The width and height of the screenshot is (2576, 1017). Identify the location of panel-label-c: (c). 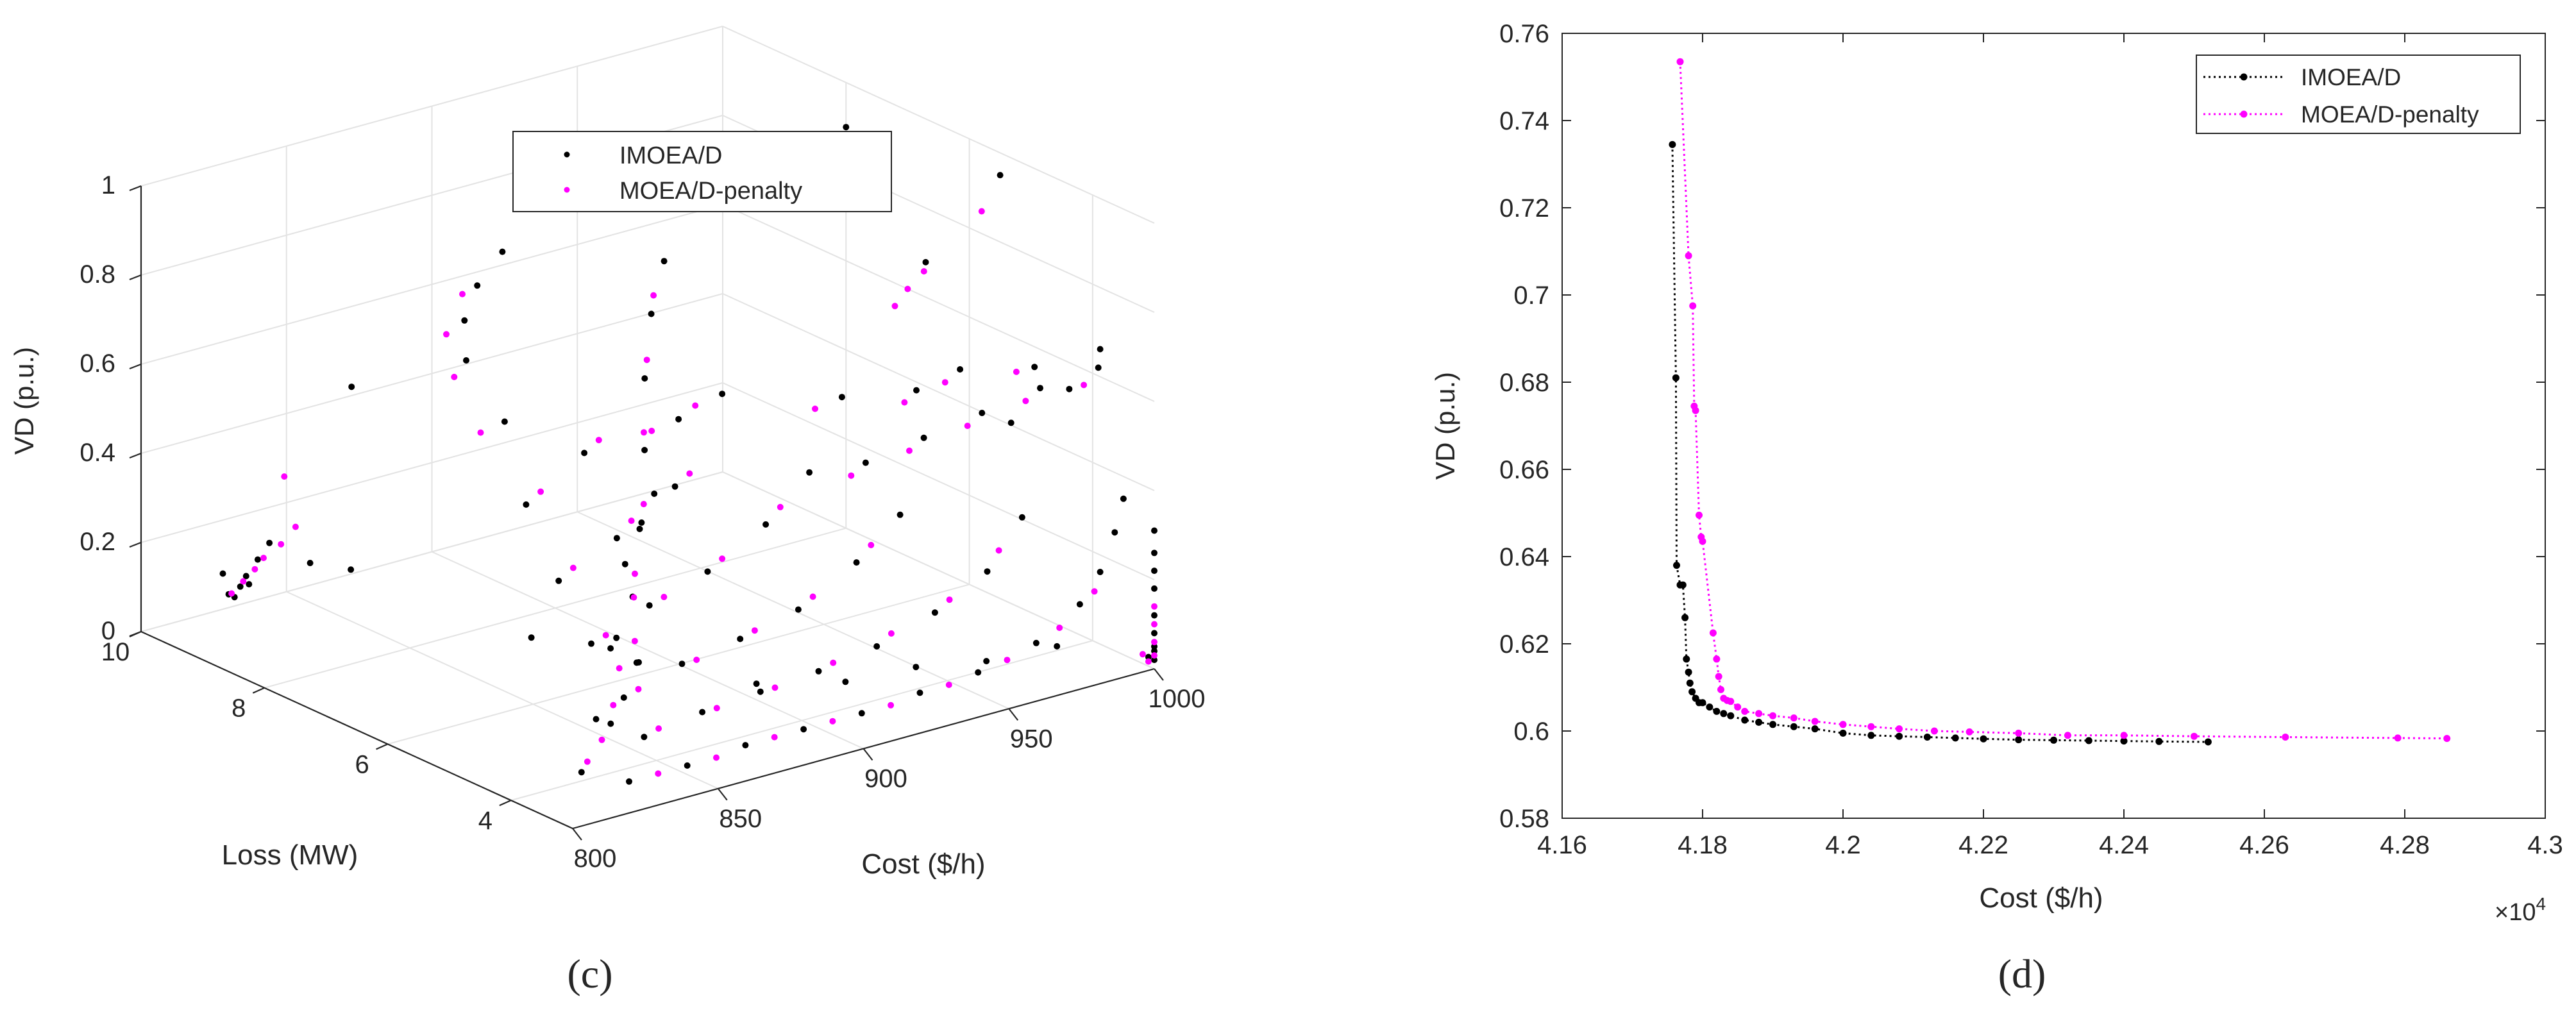
(589, 973).